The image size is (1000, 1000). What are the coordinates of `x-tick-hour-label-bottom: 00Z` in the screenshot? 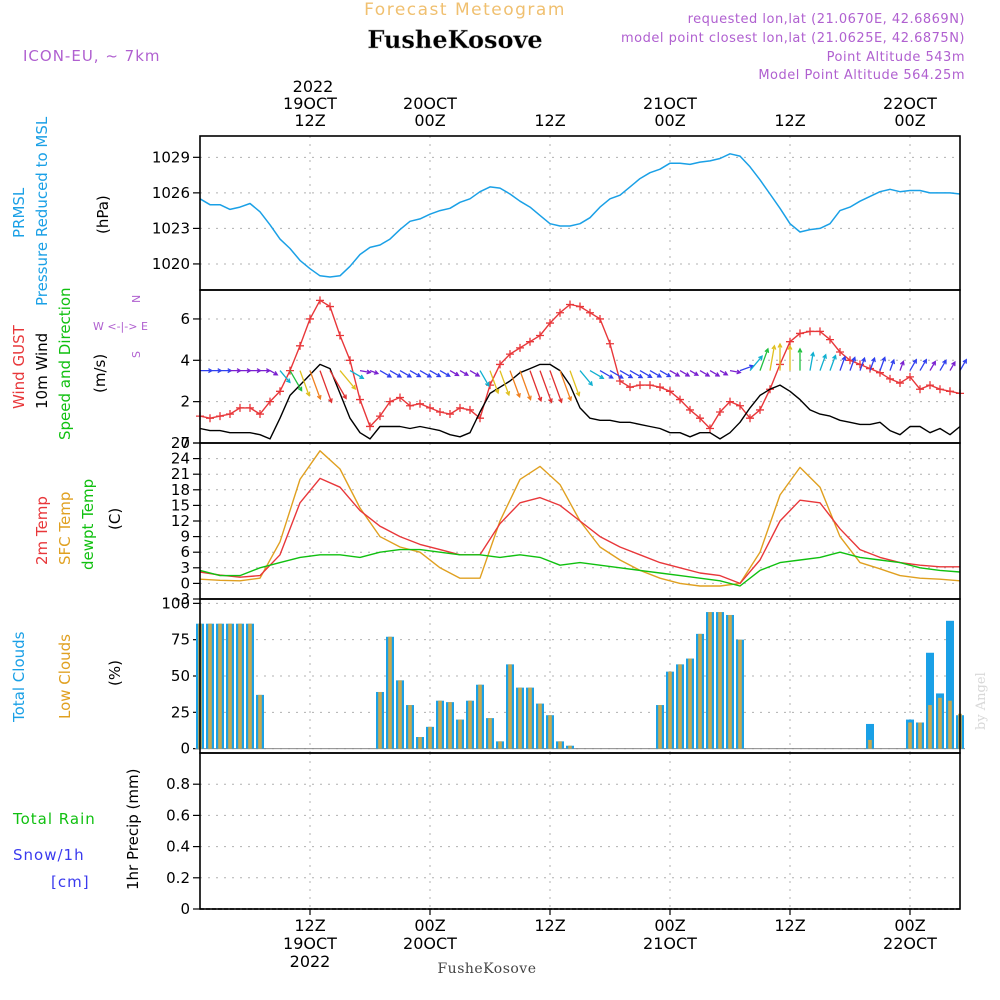 It's located at (909, 925).